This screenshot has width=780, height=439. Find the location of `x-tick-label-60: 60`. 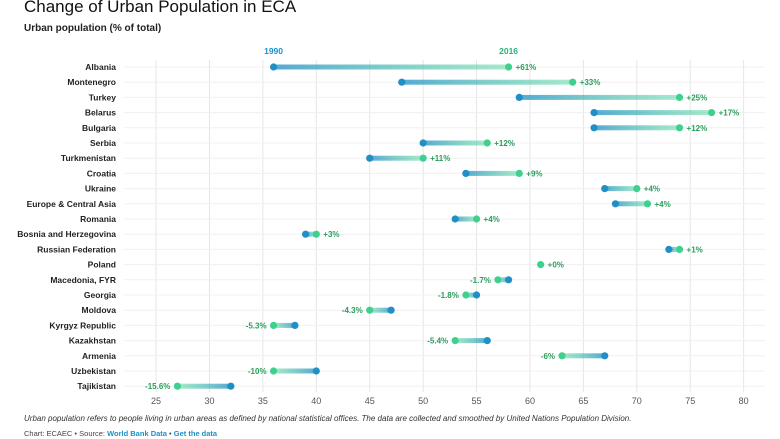

x-tick-label-60: 60 is located at coordinates (530, 401).